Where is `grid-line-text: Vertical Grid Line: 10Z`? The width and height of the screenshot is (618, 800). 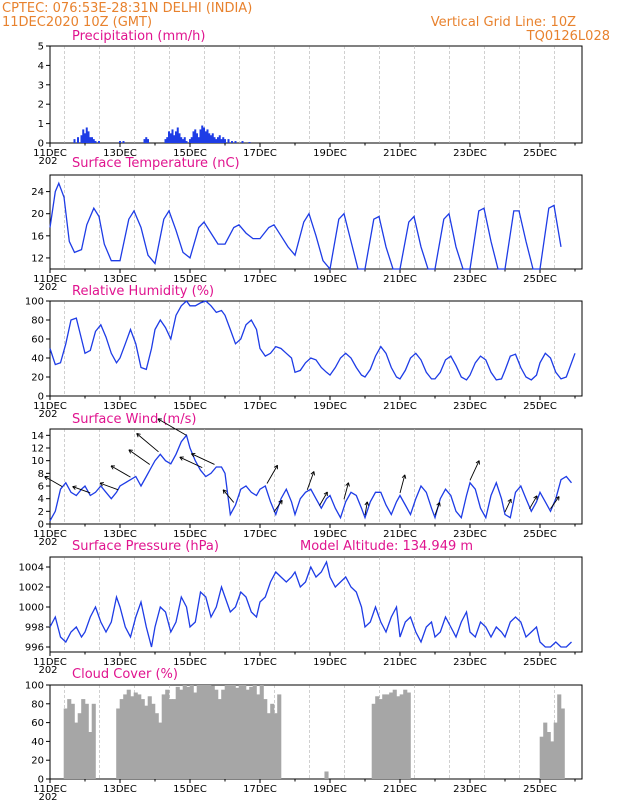
grid-line-text: Vertical Grid Line: 10Z is located at coordinates (503, 22).